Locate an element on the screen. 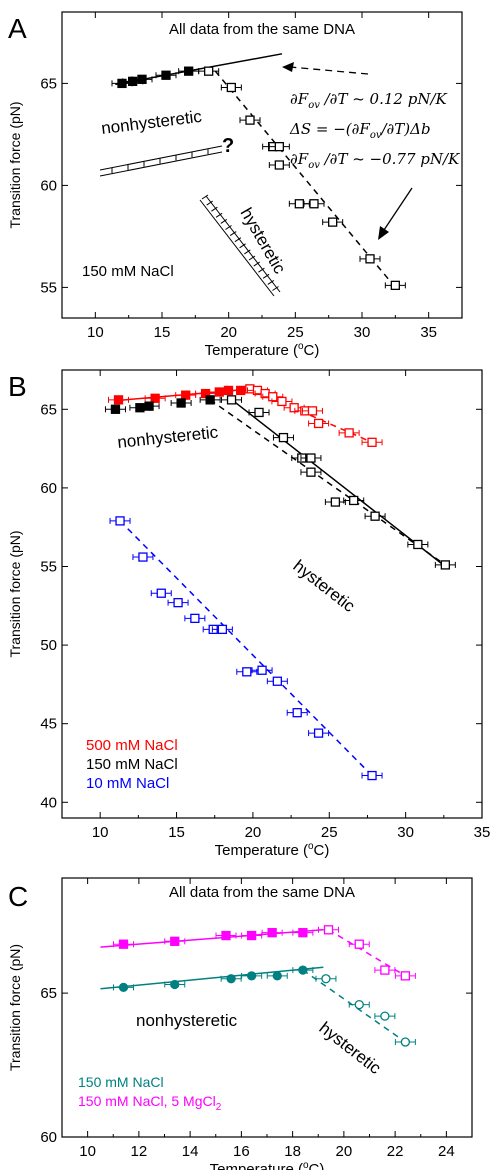 This screenshot has width=490, height=1170. panel-letter: A is located at coordinates (17, 28).